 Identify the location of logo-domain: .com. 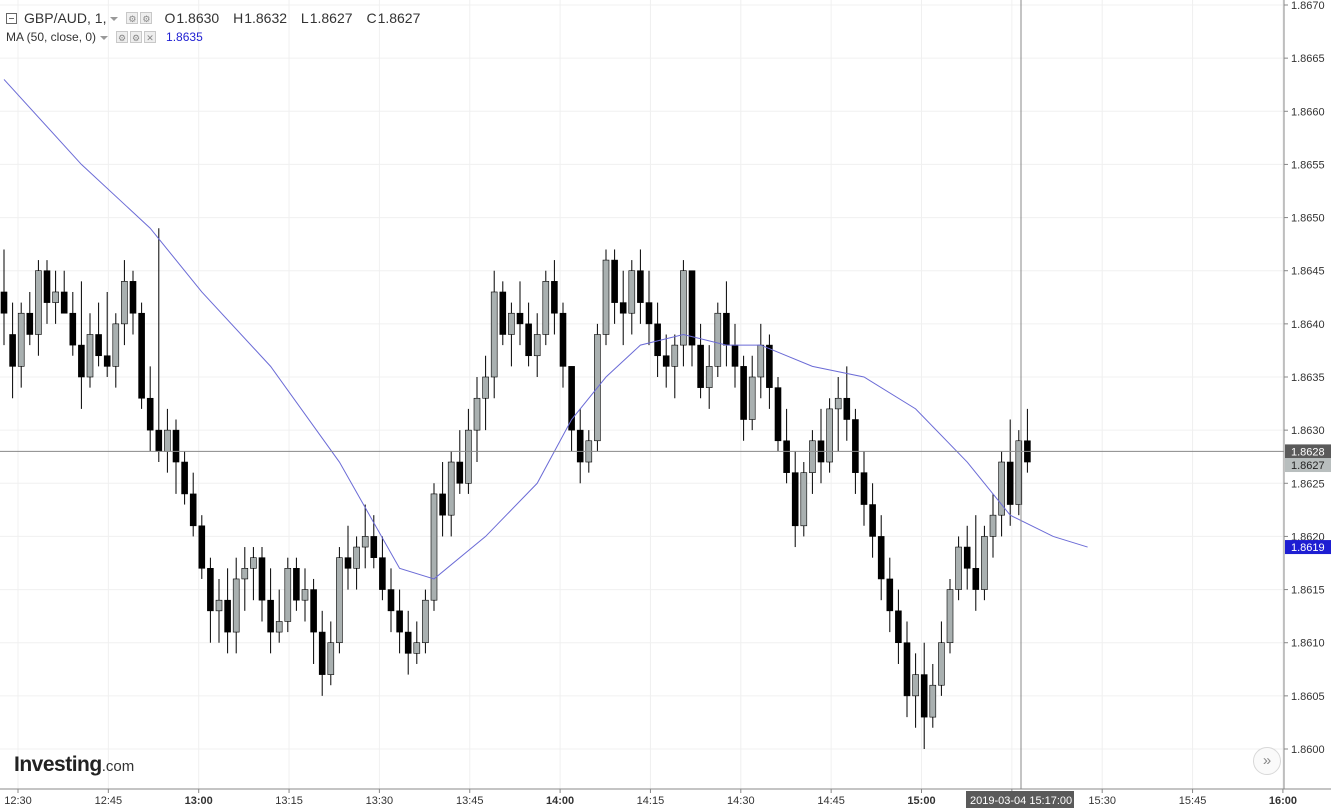
(118, 766).